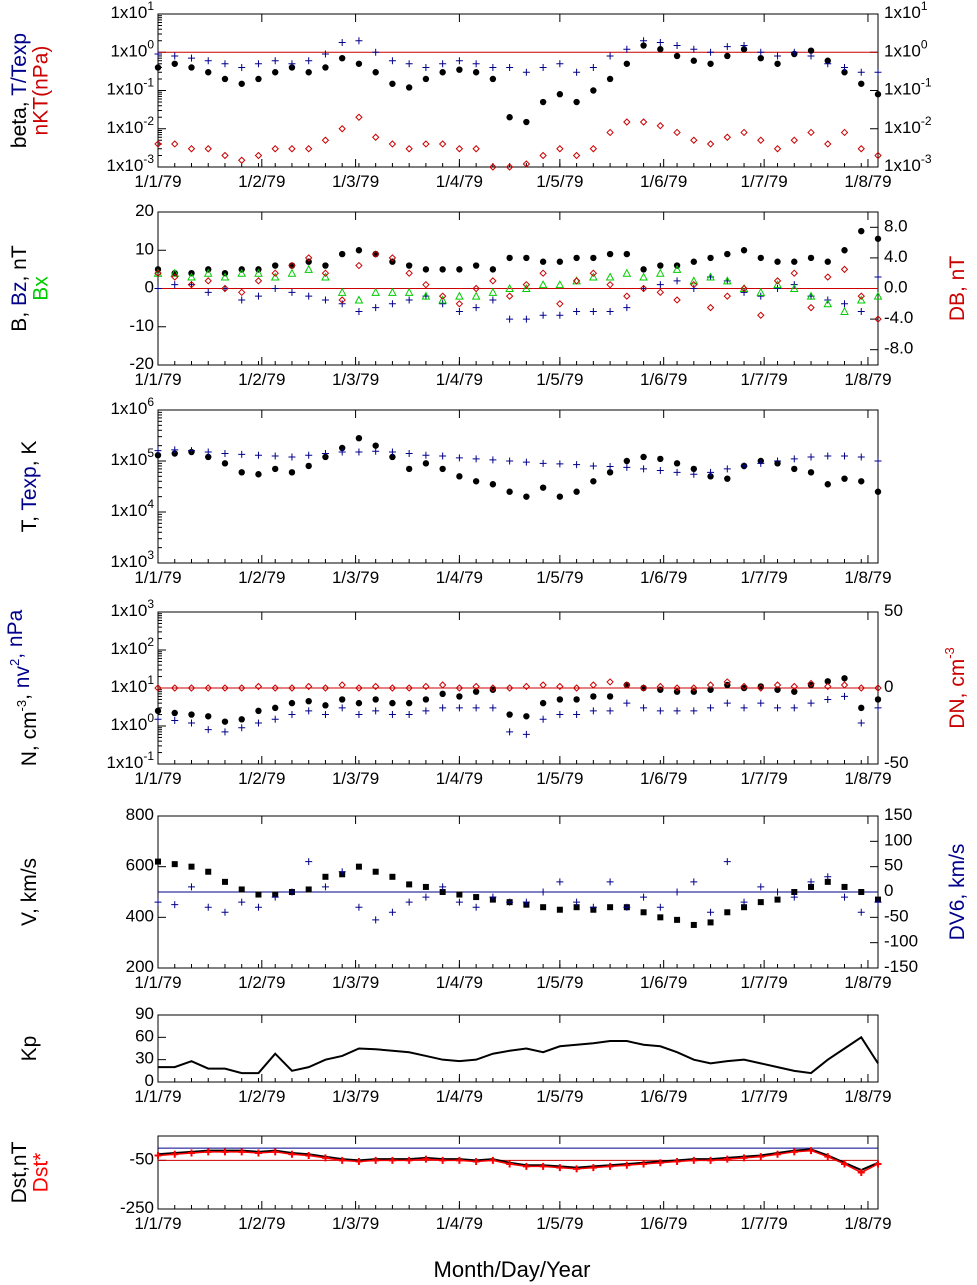  I want to click on x-tick-label: 1/8/79, so click(867, 778).